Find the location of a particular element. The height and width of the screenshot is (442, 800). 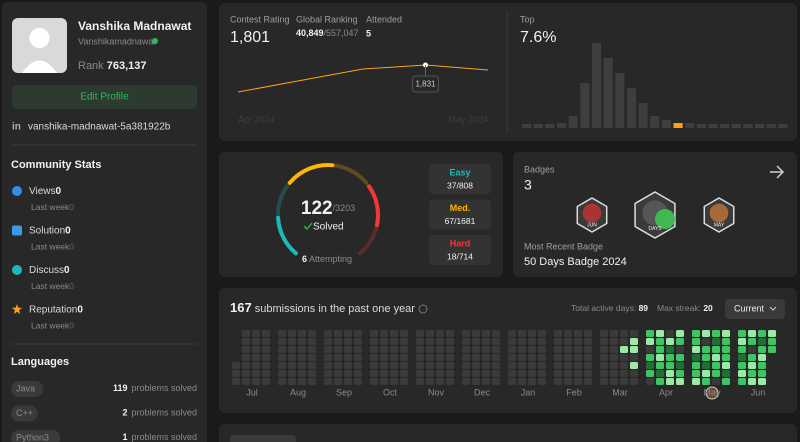

language-count: 1 problems solved is located at coordinates (159, 437).